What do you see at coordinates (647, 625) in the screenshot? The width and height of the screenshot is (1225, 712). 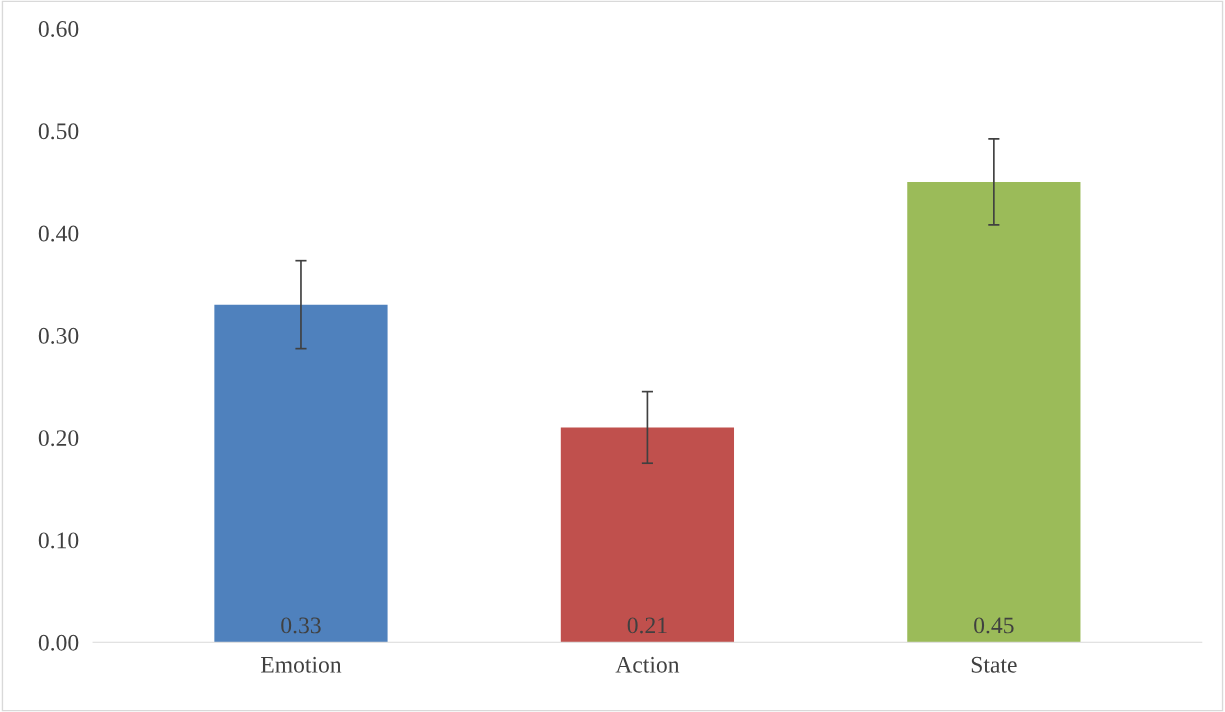 I see `data-label: 0.21` at bounding box center [647, 625].